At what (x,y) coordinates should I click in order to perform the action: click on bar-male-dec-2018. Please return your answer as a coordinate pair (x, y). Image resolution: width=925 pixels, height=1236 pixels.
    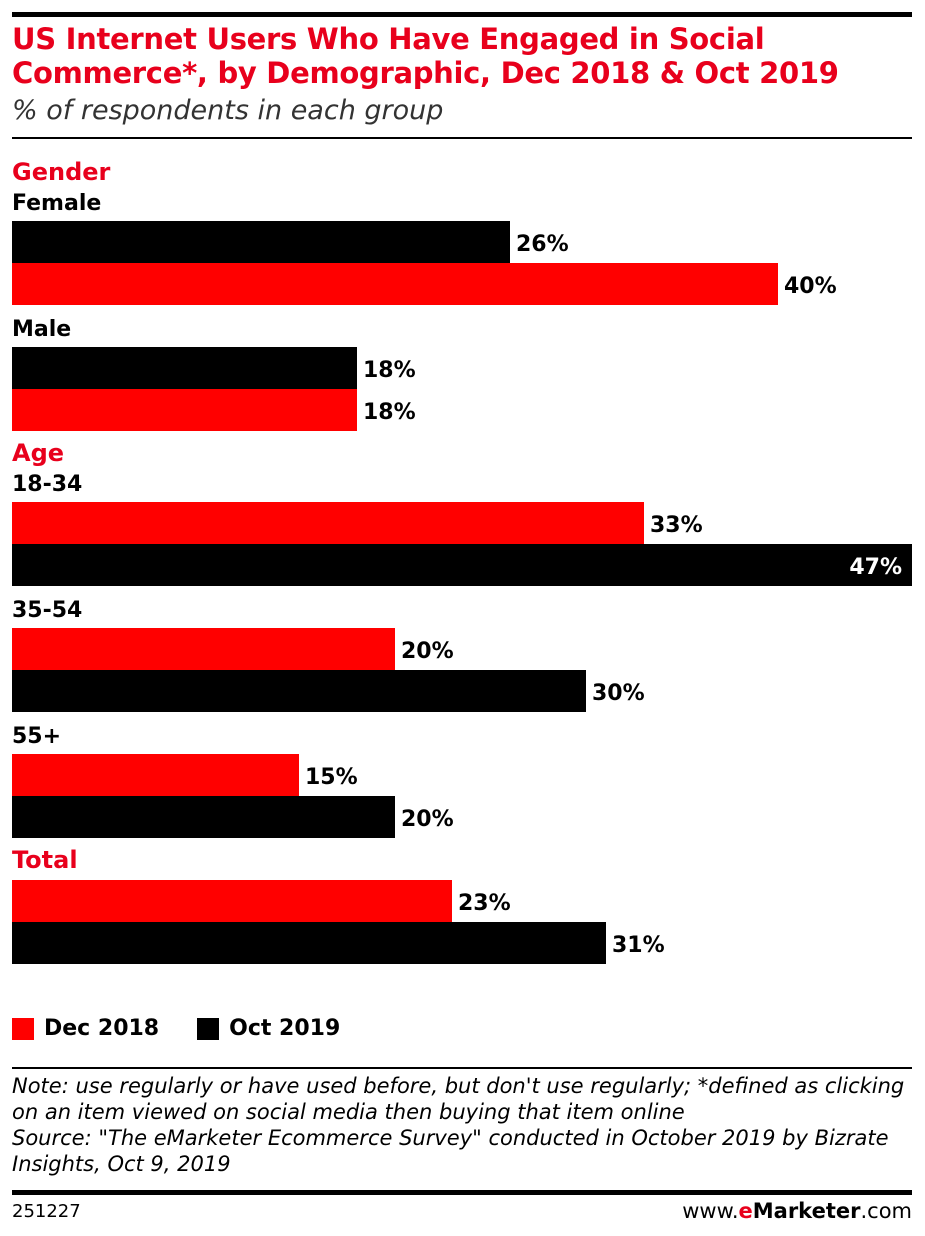
    Looking at the image, I should click on (184, 410).